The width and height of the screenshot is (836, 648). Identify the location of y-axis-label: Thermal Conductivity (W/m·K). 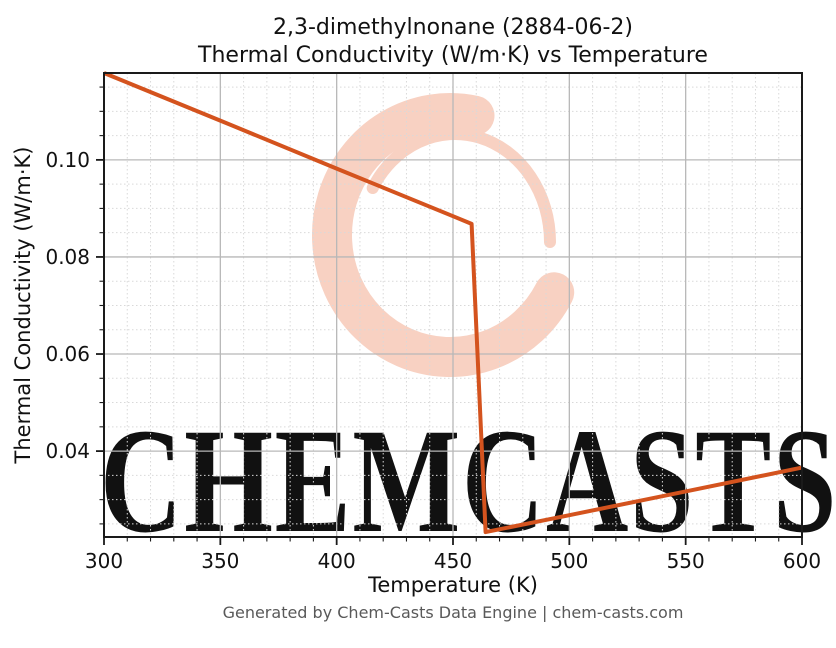
(23, 306).